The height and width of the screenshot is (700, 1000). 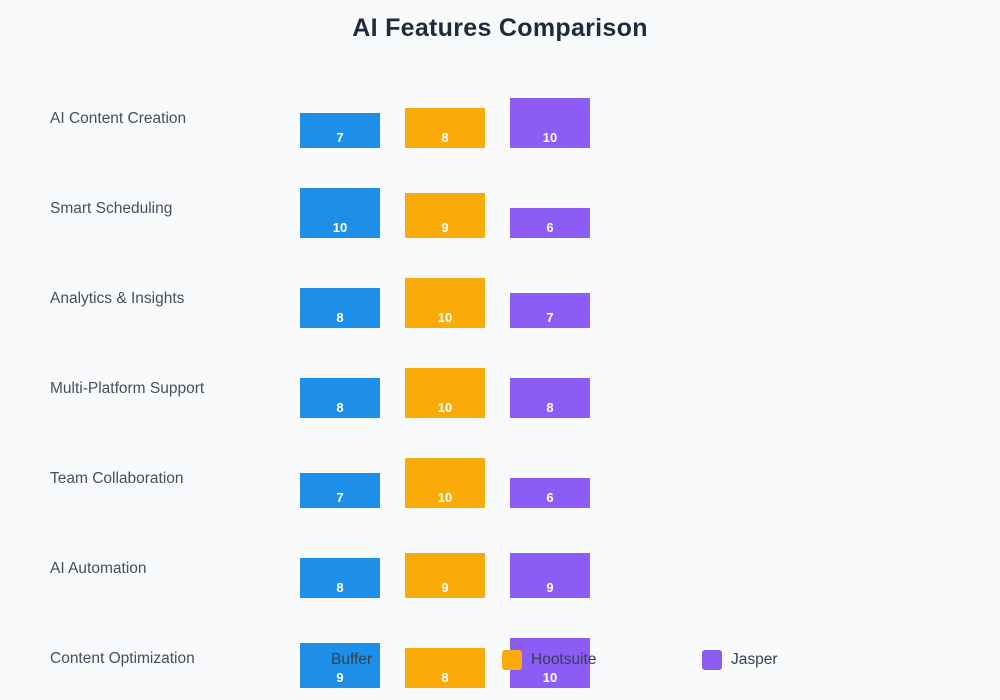 I want to click on bar-hootsuite-multi-platform-support: 10, so click(x=445, y=393).